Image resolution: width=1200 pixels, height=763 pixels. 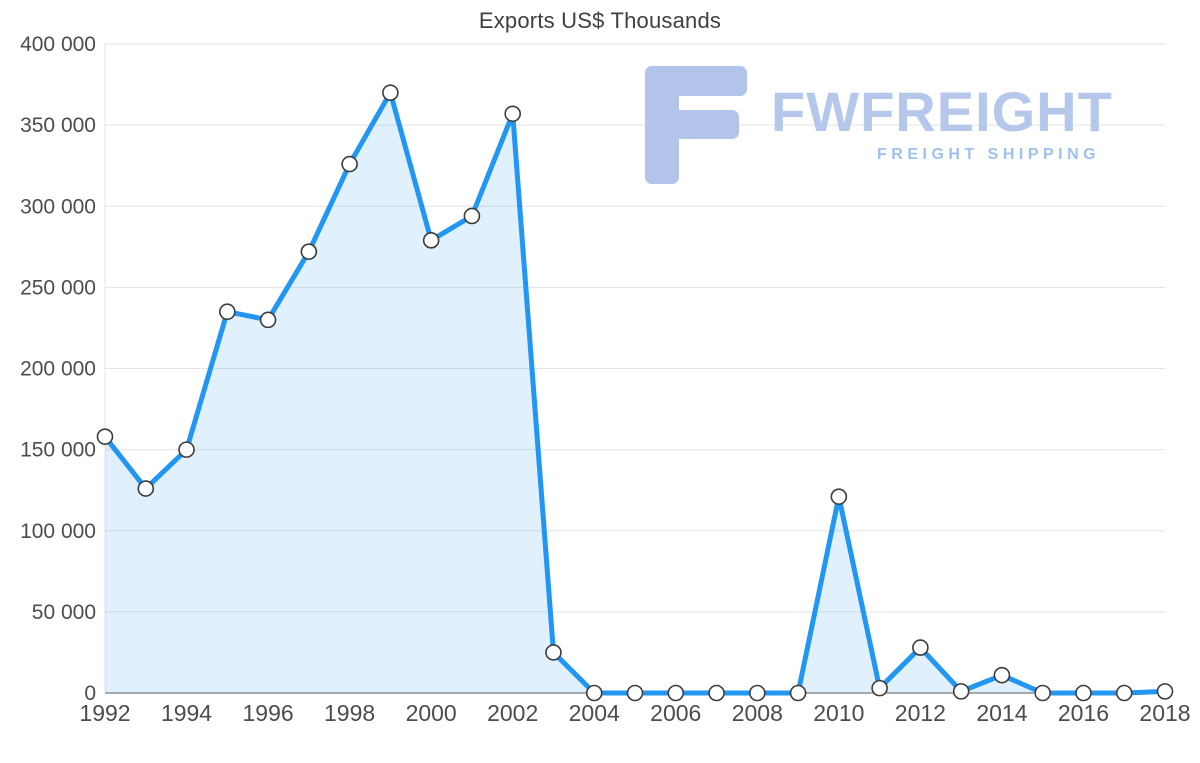 I want to click on data-point-2005, so click(x=635, y=693).